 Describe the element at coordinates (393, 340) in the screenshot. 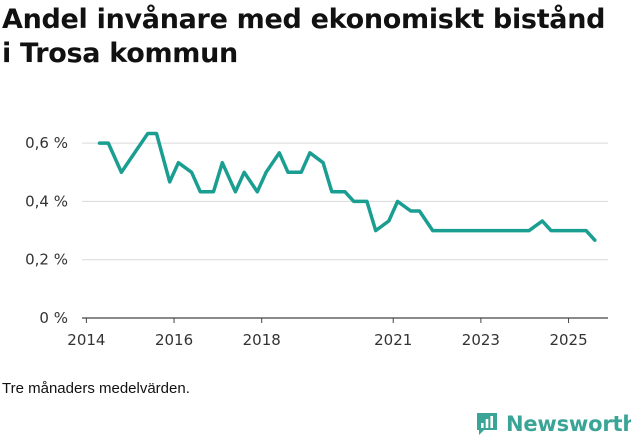

I see `x-tick-label: 2021` at that location.